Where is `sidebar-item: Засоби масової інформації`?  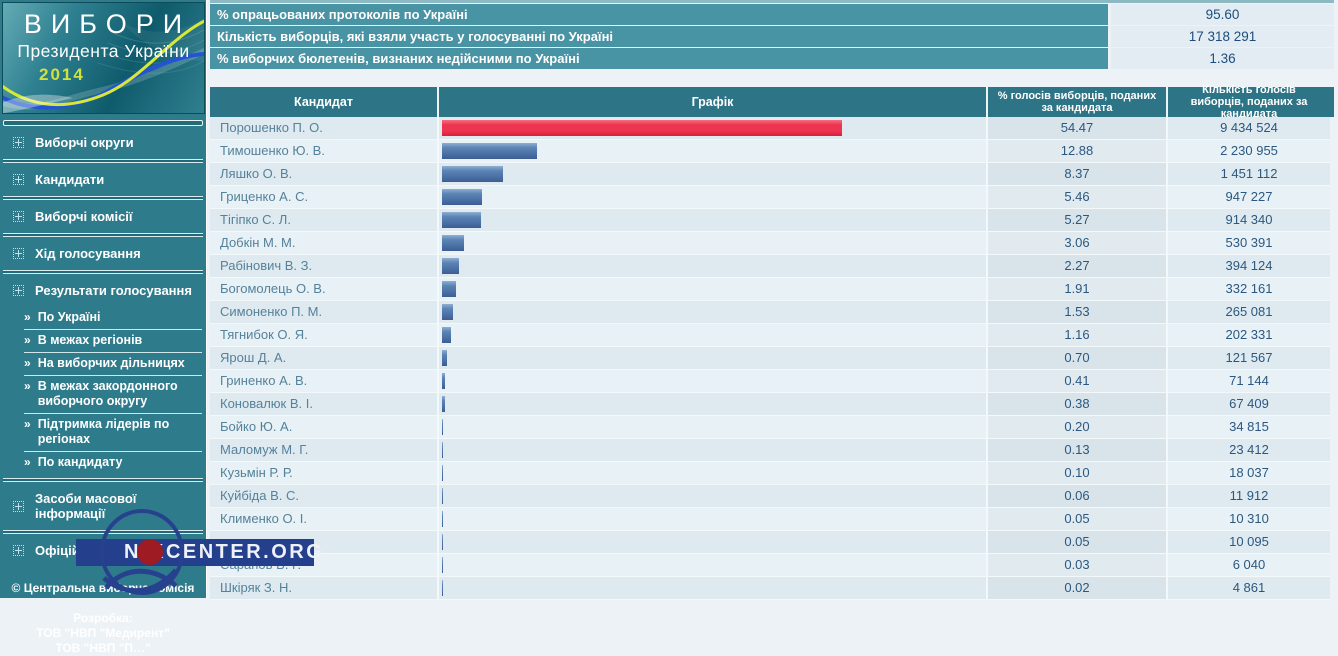 sidebar-item: Засоби масової інформації is located at coordinates (103, 506).